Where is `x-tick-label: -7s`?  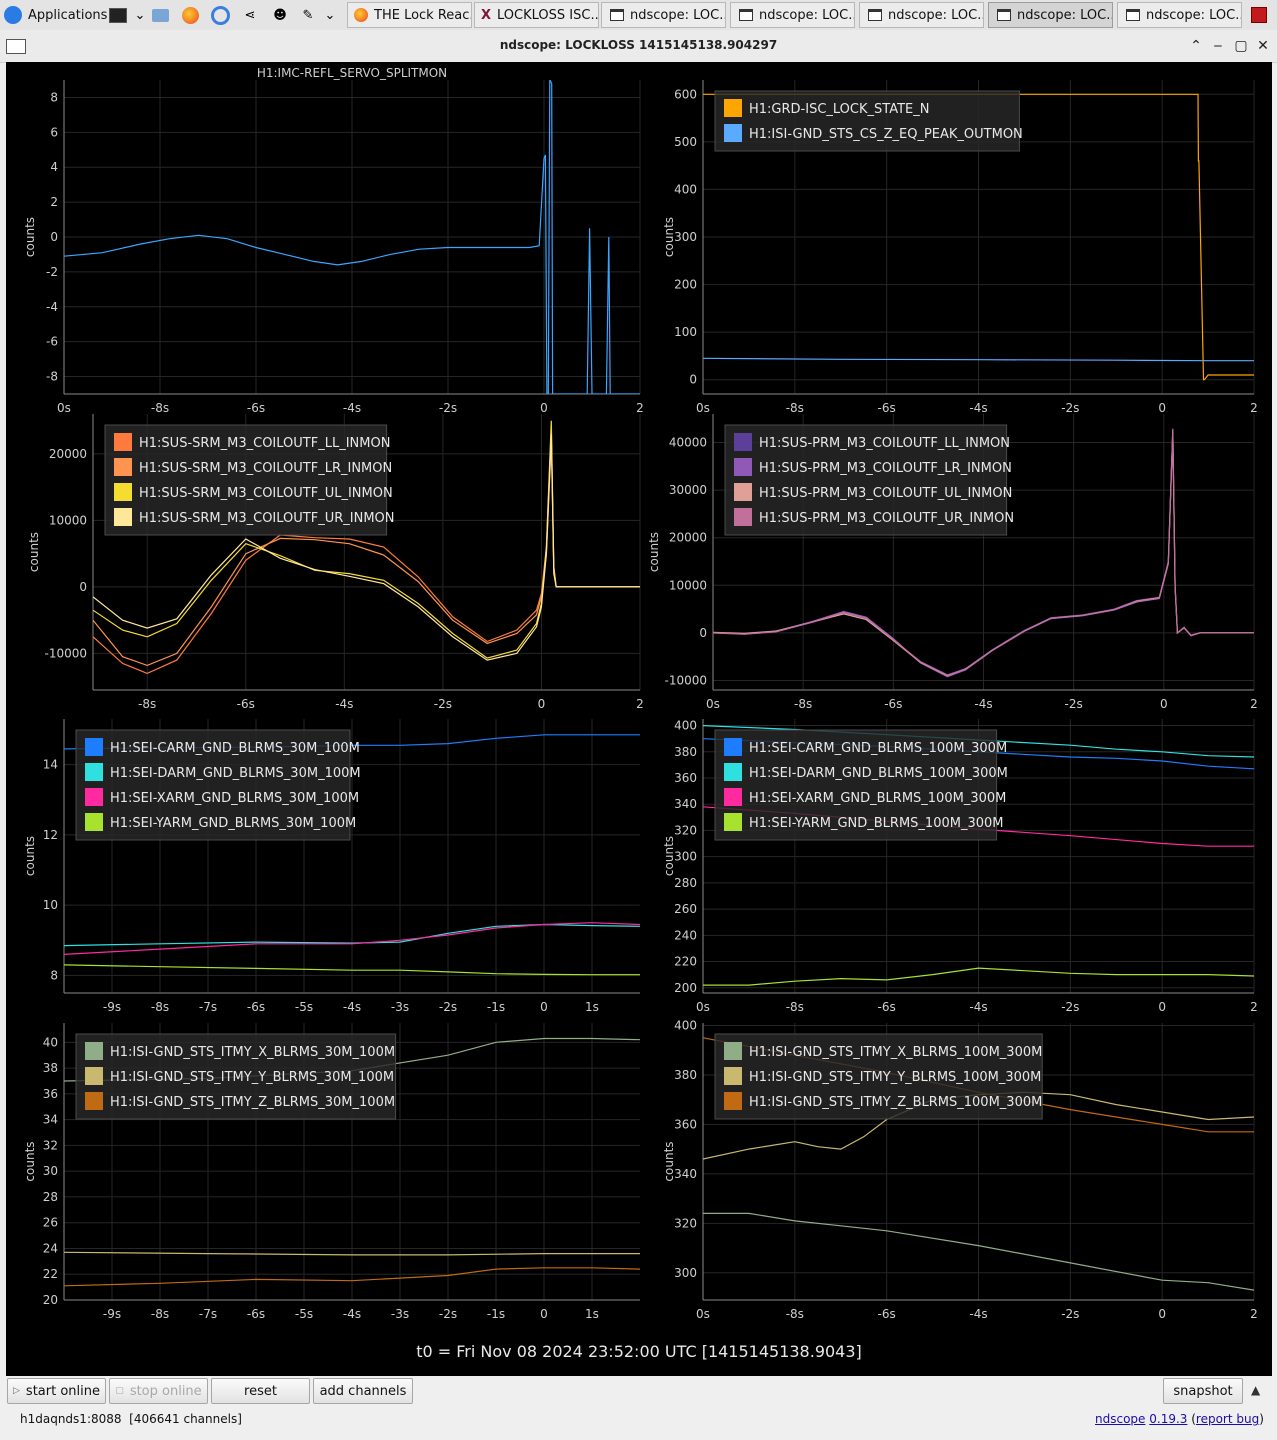
x-tick-label: -7s is located at coordinates (208, 1007).